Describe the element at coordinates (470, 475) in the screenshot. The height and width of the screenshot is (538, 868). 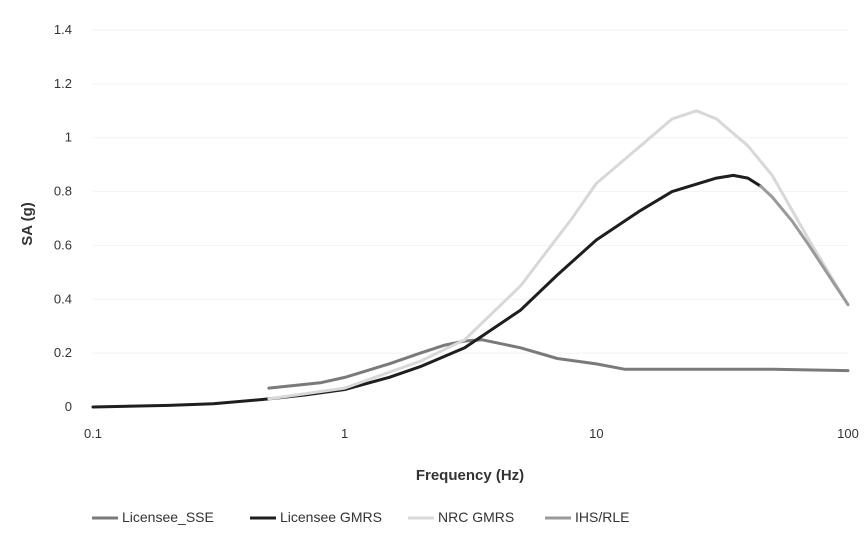
I see `x-axis-title: Frequency (Hz)` at that location.